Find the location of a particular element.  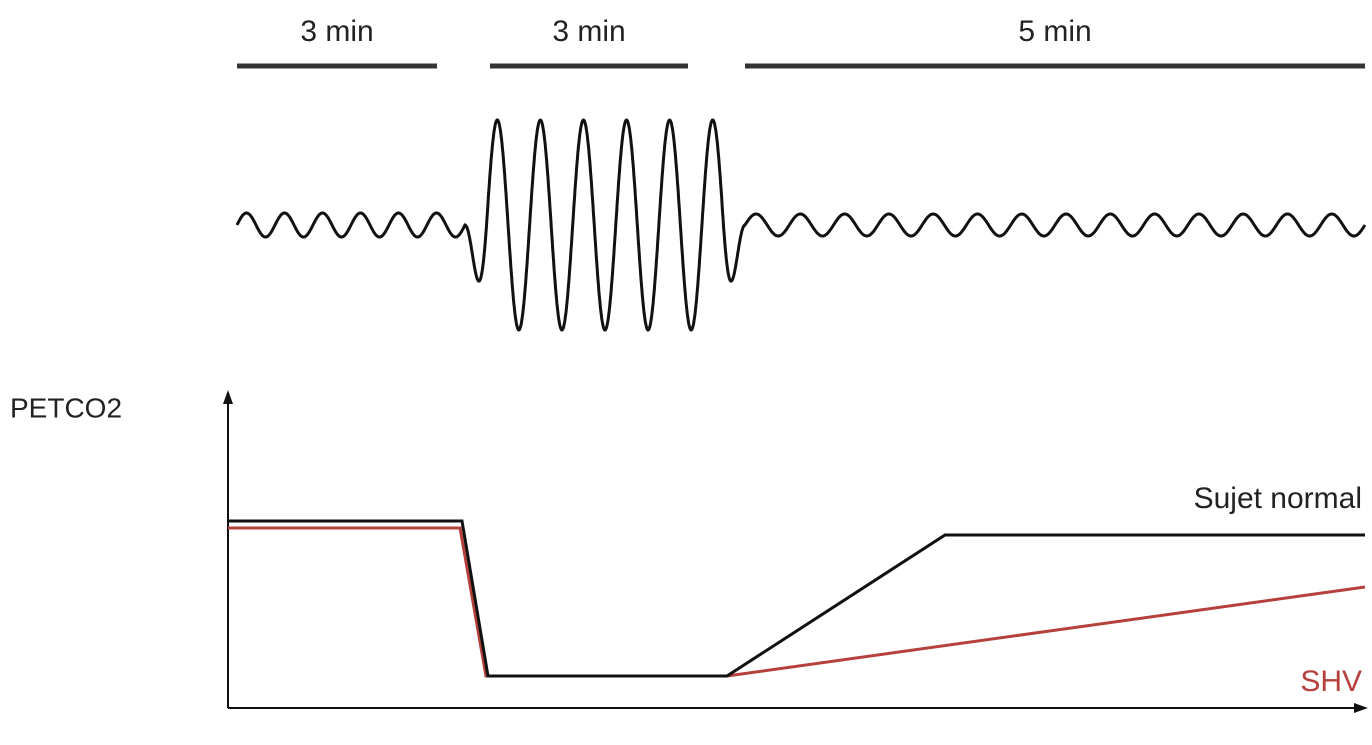

curve-label: SHV is located at coordinates (1331, 681).